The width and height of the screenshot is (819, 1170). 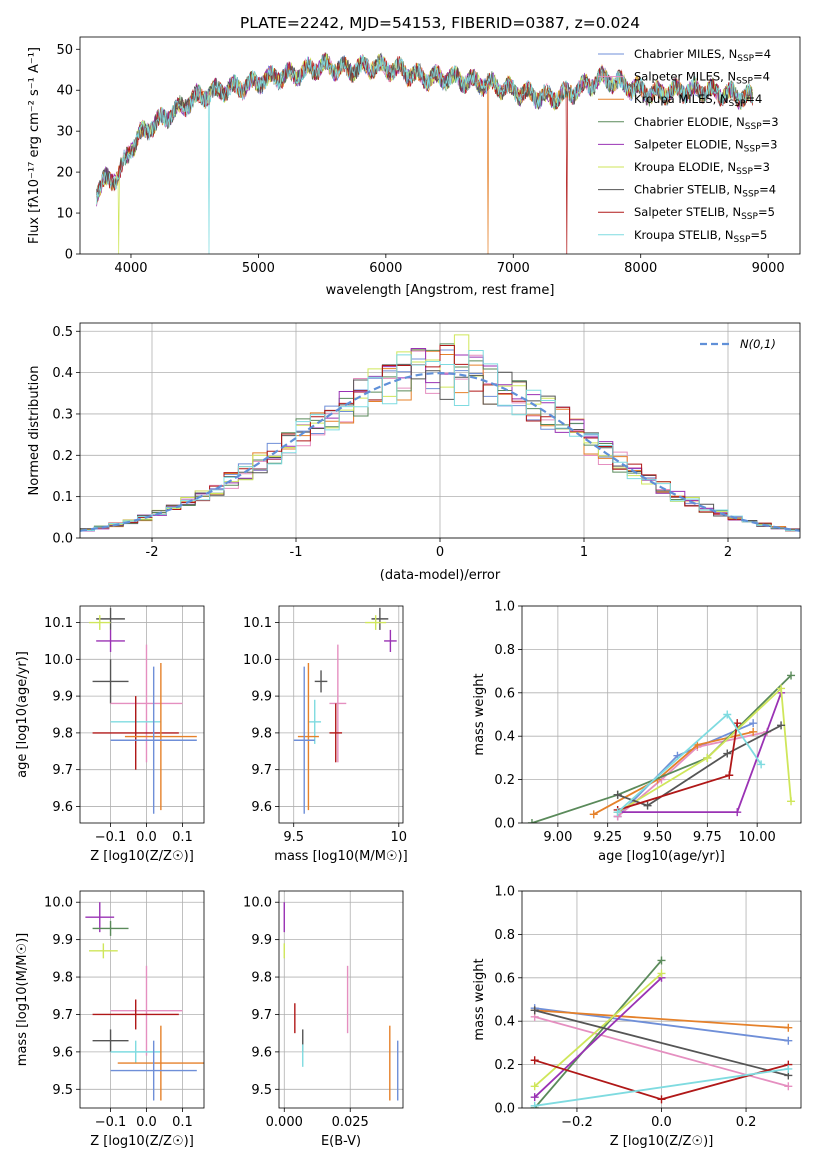 I want to click on y-tick-label: 40, so click(x=64, y=91).